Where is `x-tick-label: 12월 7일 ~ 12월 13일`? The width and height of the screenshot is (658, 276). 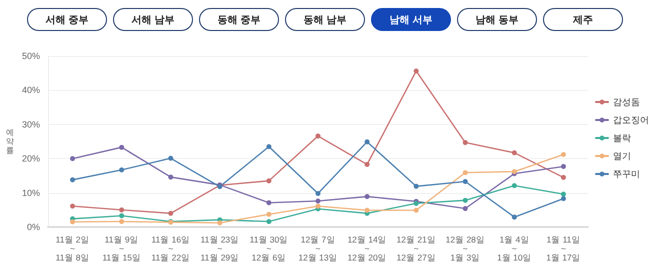
x-tick-label: 12월 7일 ~ 12월 13일 is located at coordinates (318, 248).